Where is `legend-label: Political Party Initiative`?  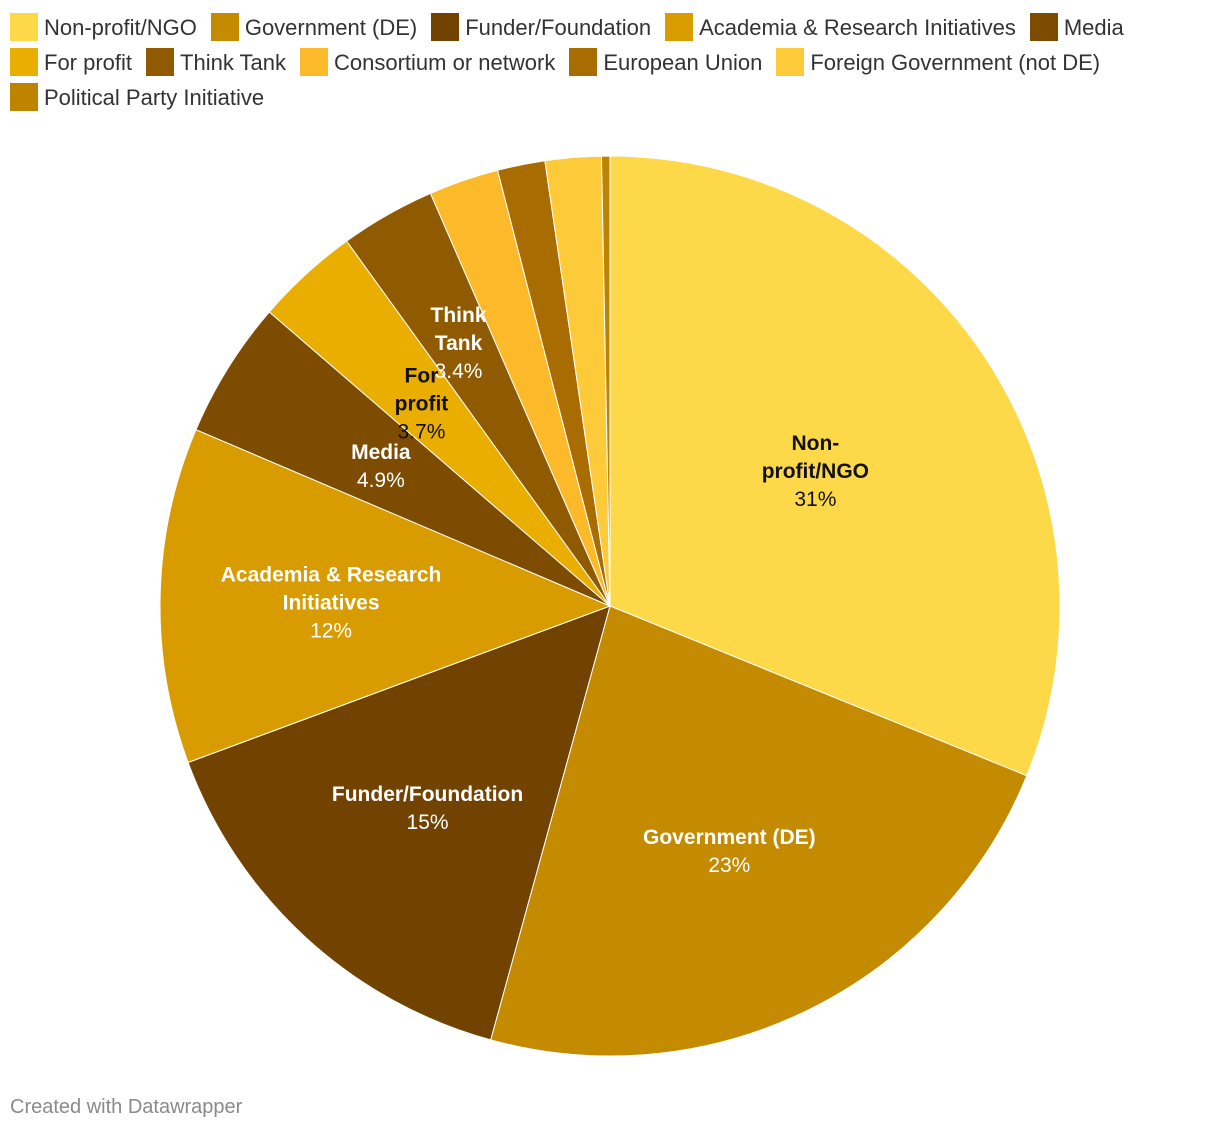 legend-label: Political Party Initiative is located at coordinates (154, 97).